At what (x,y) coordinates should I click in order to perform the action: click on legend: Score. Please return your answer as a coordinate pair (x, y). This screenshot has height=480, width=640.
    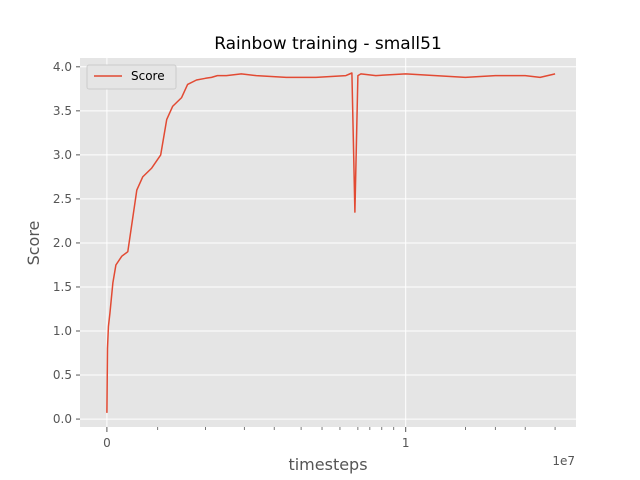
    Looking at the image, I should click on (131, 77).